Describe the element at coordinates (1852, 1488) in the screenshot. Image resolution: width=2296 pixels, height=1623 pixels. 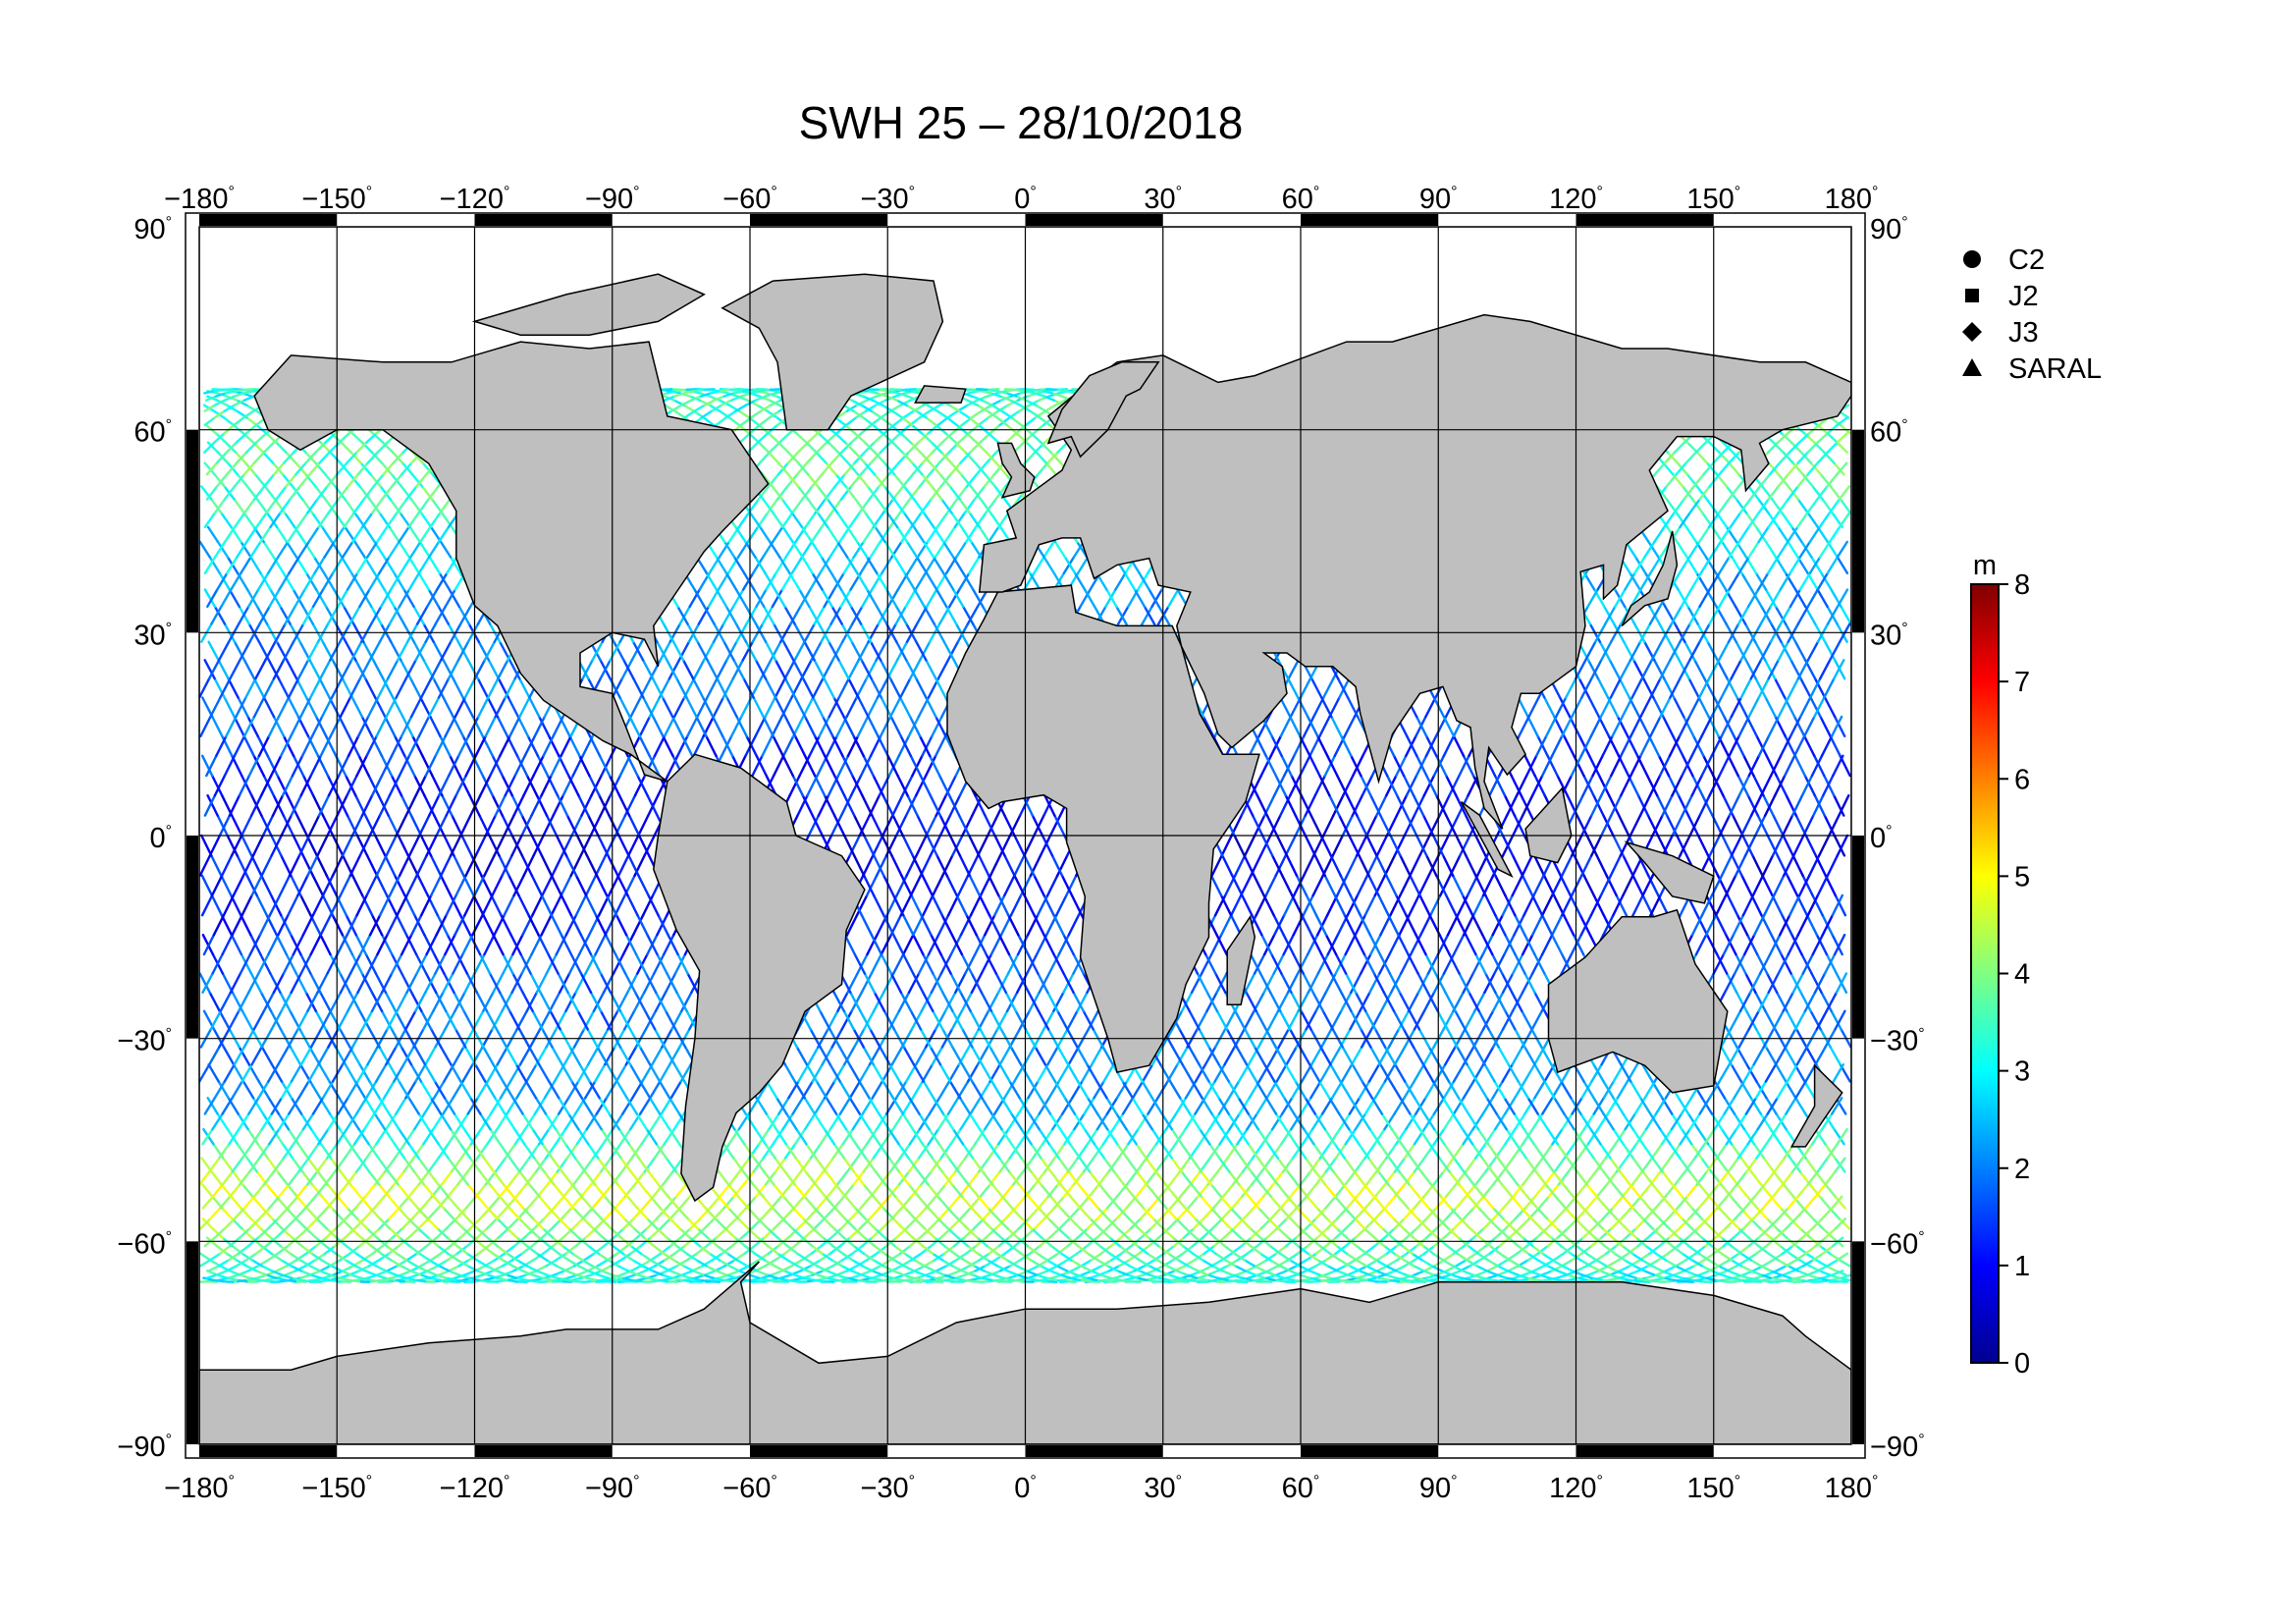
I see `lon-tick-label-bottom: 180°` at that location.